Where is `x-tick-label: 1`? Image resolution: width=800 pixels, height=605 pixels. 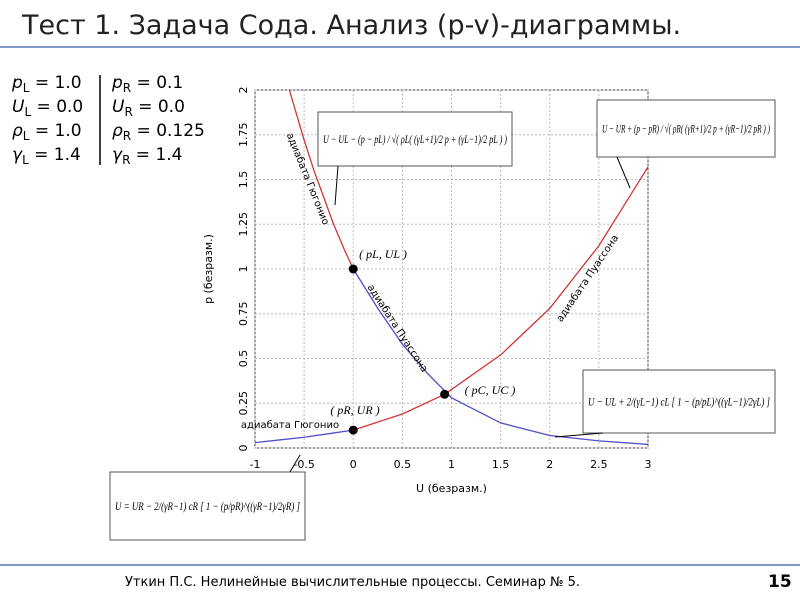
x-tick-label: 1 is located at coordinates (451, 464).